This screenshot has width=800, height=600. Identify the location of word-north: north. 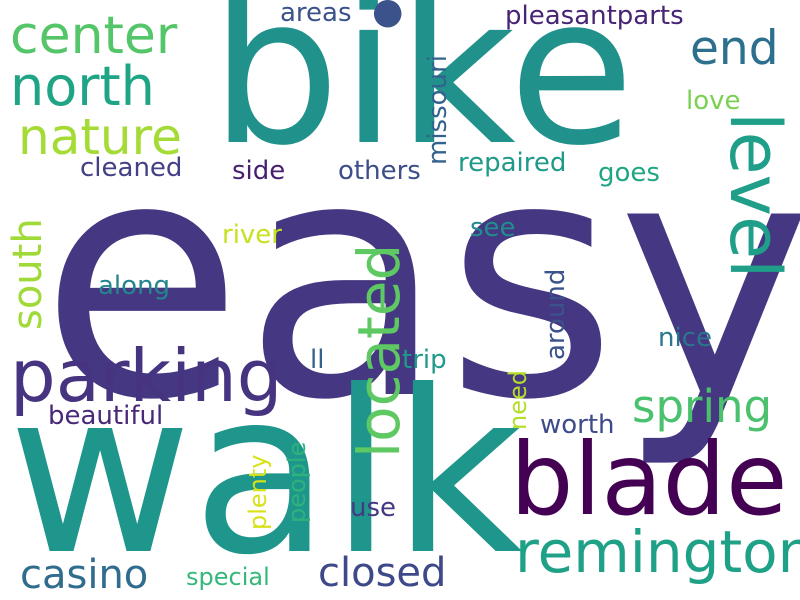
(82, 86).